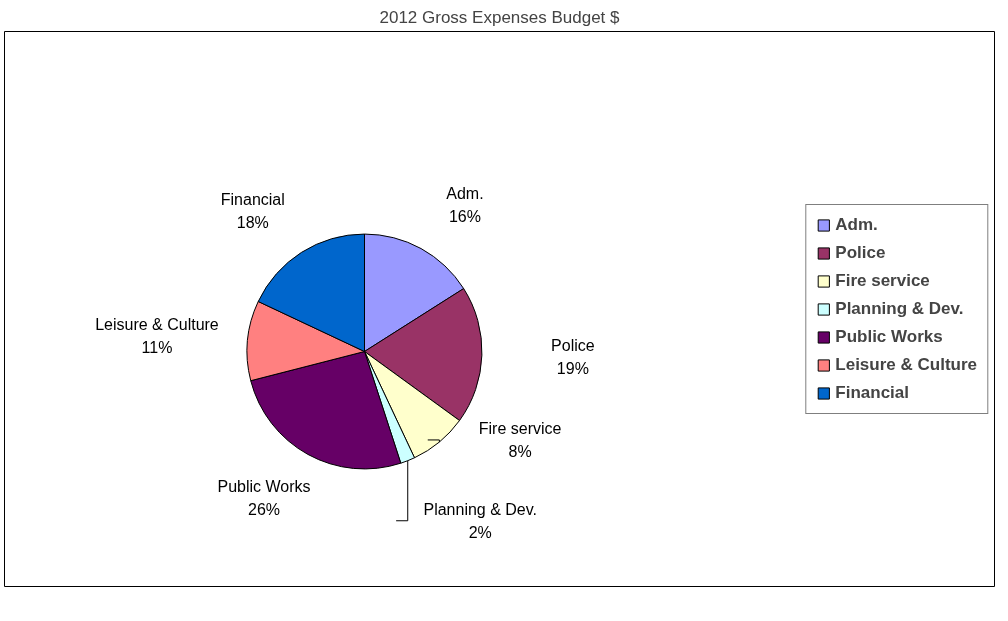 Image resolution: width=1008 pixels, height=621 pixels. What do you see at coordinates (264, 509) in the screenshot?
I see `data-label: 26%` at bounding box center [264, 509].